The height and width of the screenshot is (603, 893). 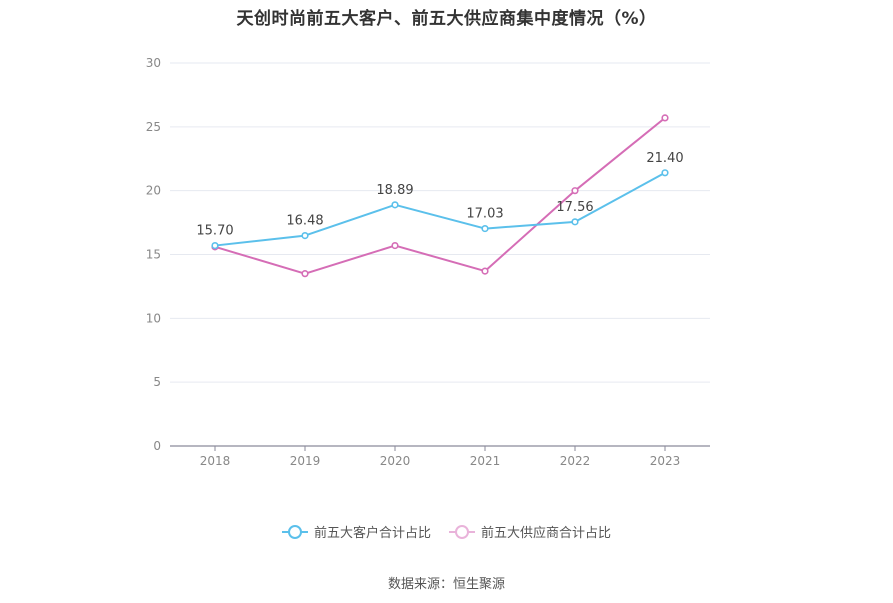 What do you see at coordinates (215, 461) in the screenshot?
I see `x-tick-label: 2018` at bounding box center [215, 461].